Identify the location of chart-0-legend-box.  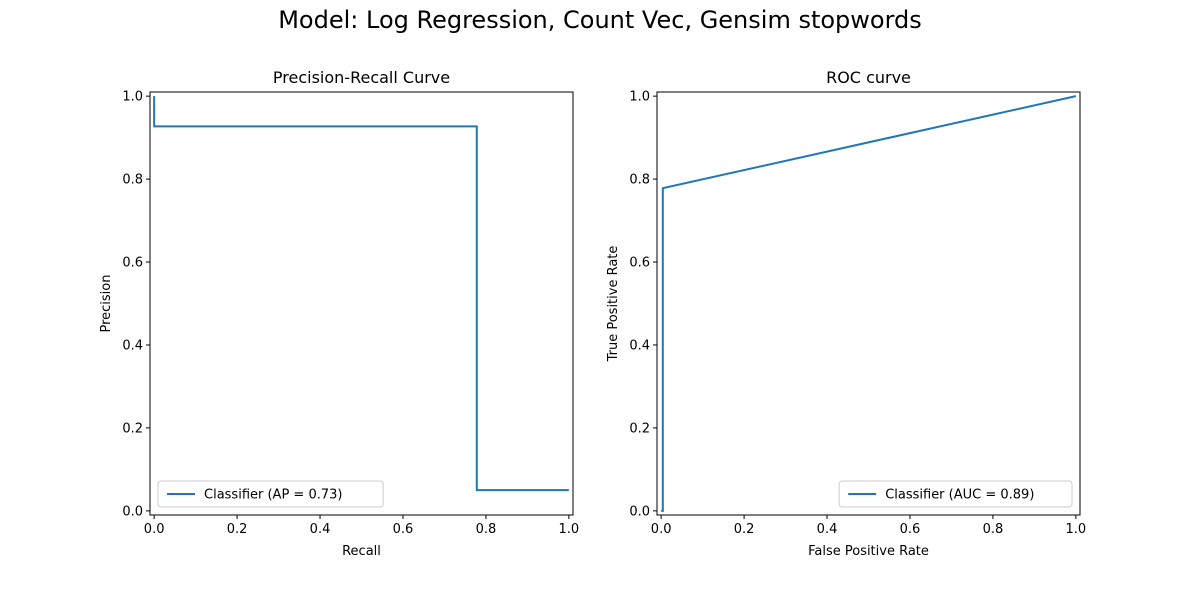
(270, 494).